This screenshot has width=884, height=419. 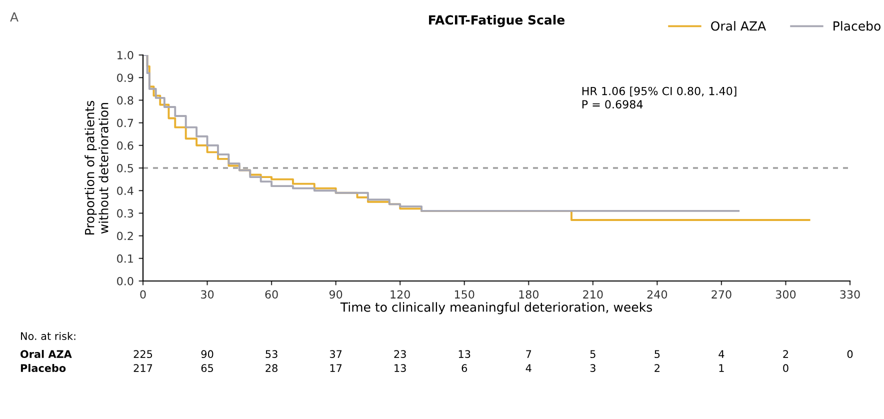 What do you see at coordinates (528, 294) in the screenshot?
I see `x-tick-label: 180` at bounding box center [528, 294].